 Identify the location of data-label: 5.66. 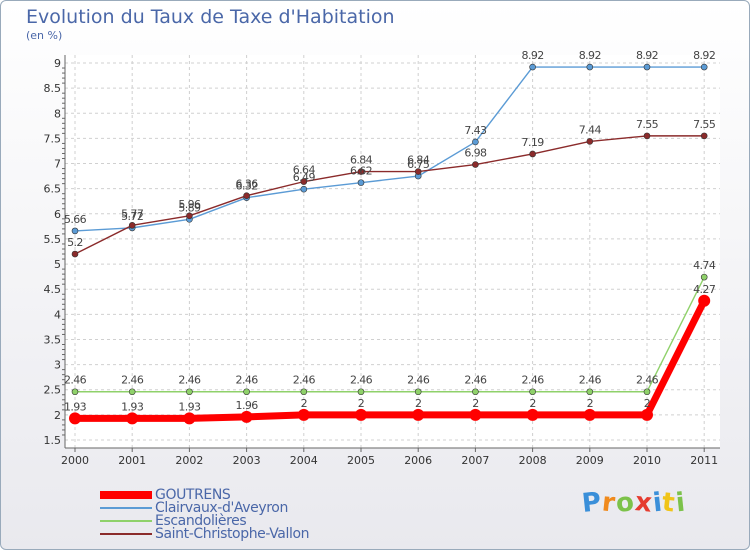
(75, 219).